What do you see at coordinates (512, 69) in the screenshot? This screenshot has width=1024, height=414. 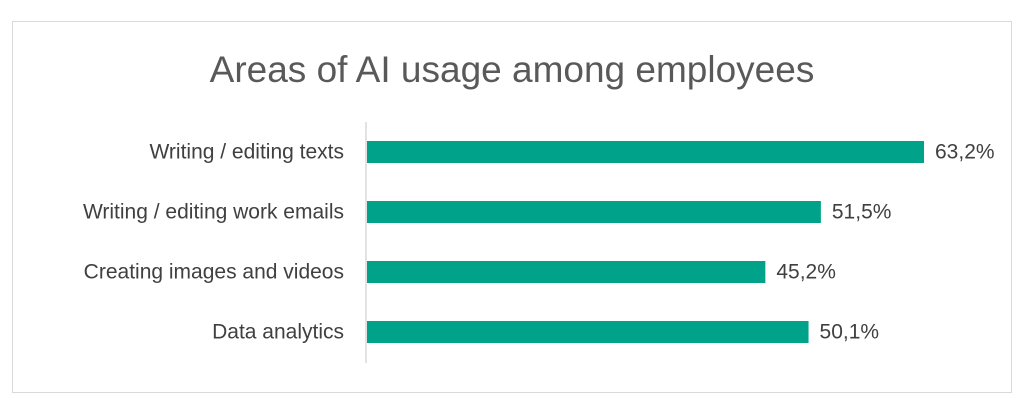 I see `chart-title: Areas of AI usage among employees` at bounding box center [512, 69].